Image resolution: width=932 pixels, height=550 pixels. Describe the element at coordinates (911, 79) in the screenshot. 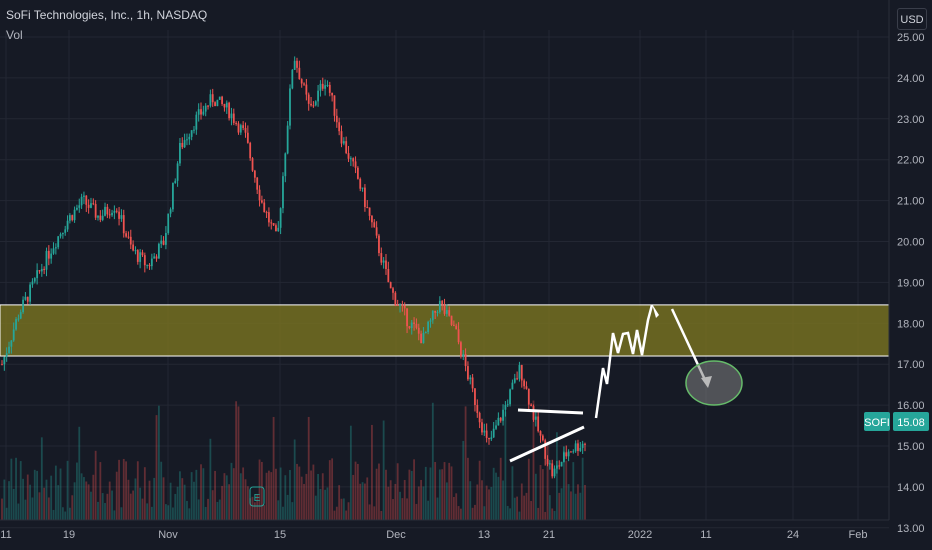

I see `price-tick-label: 24.00` at that location.